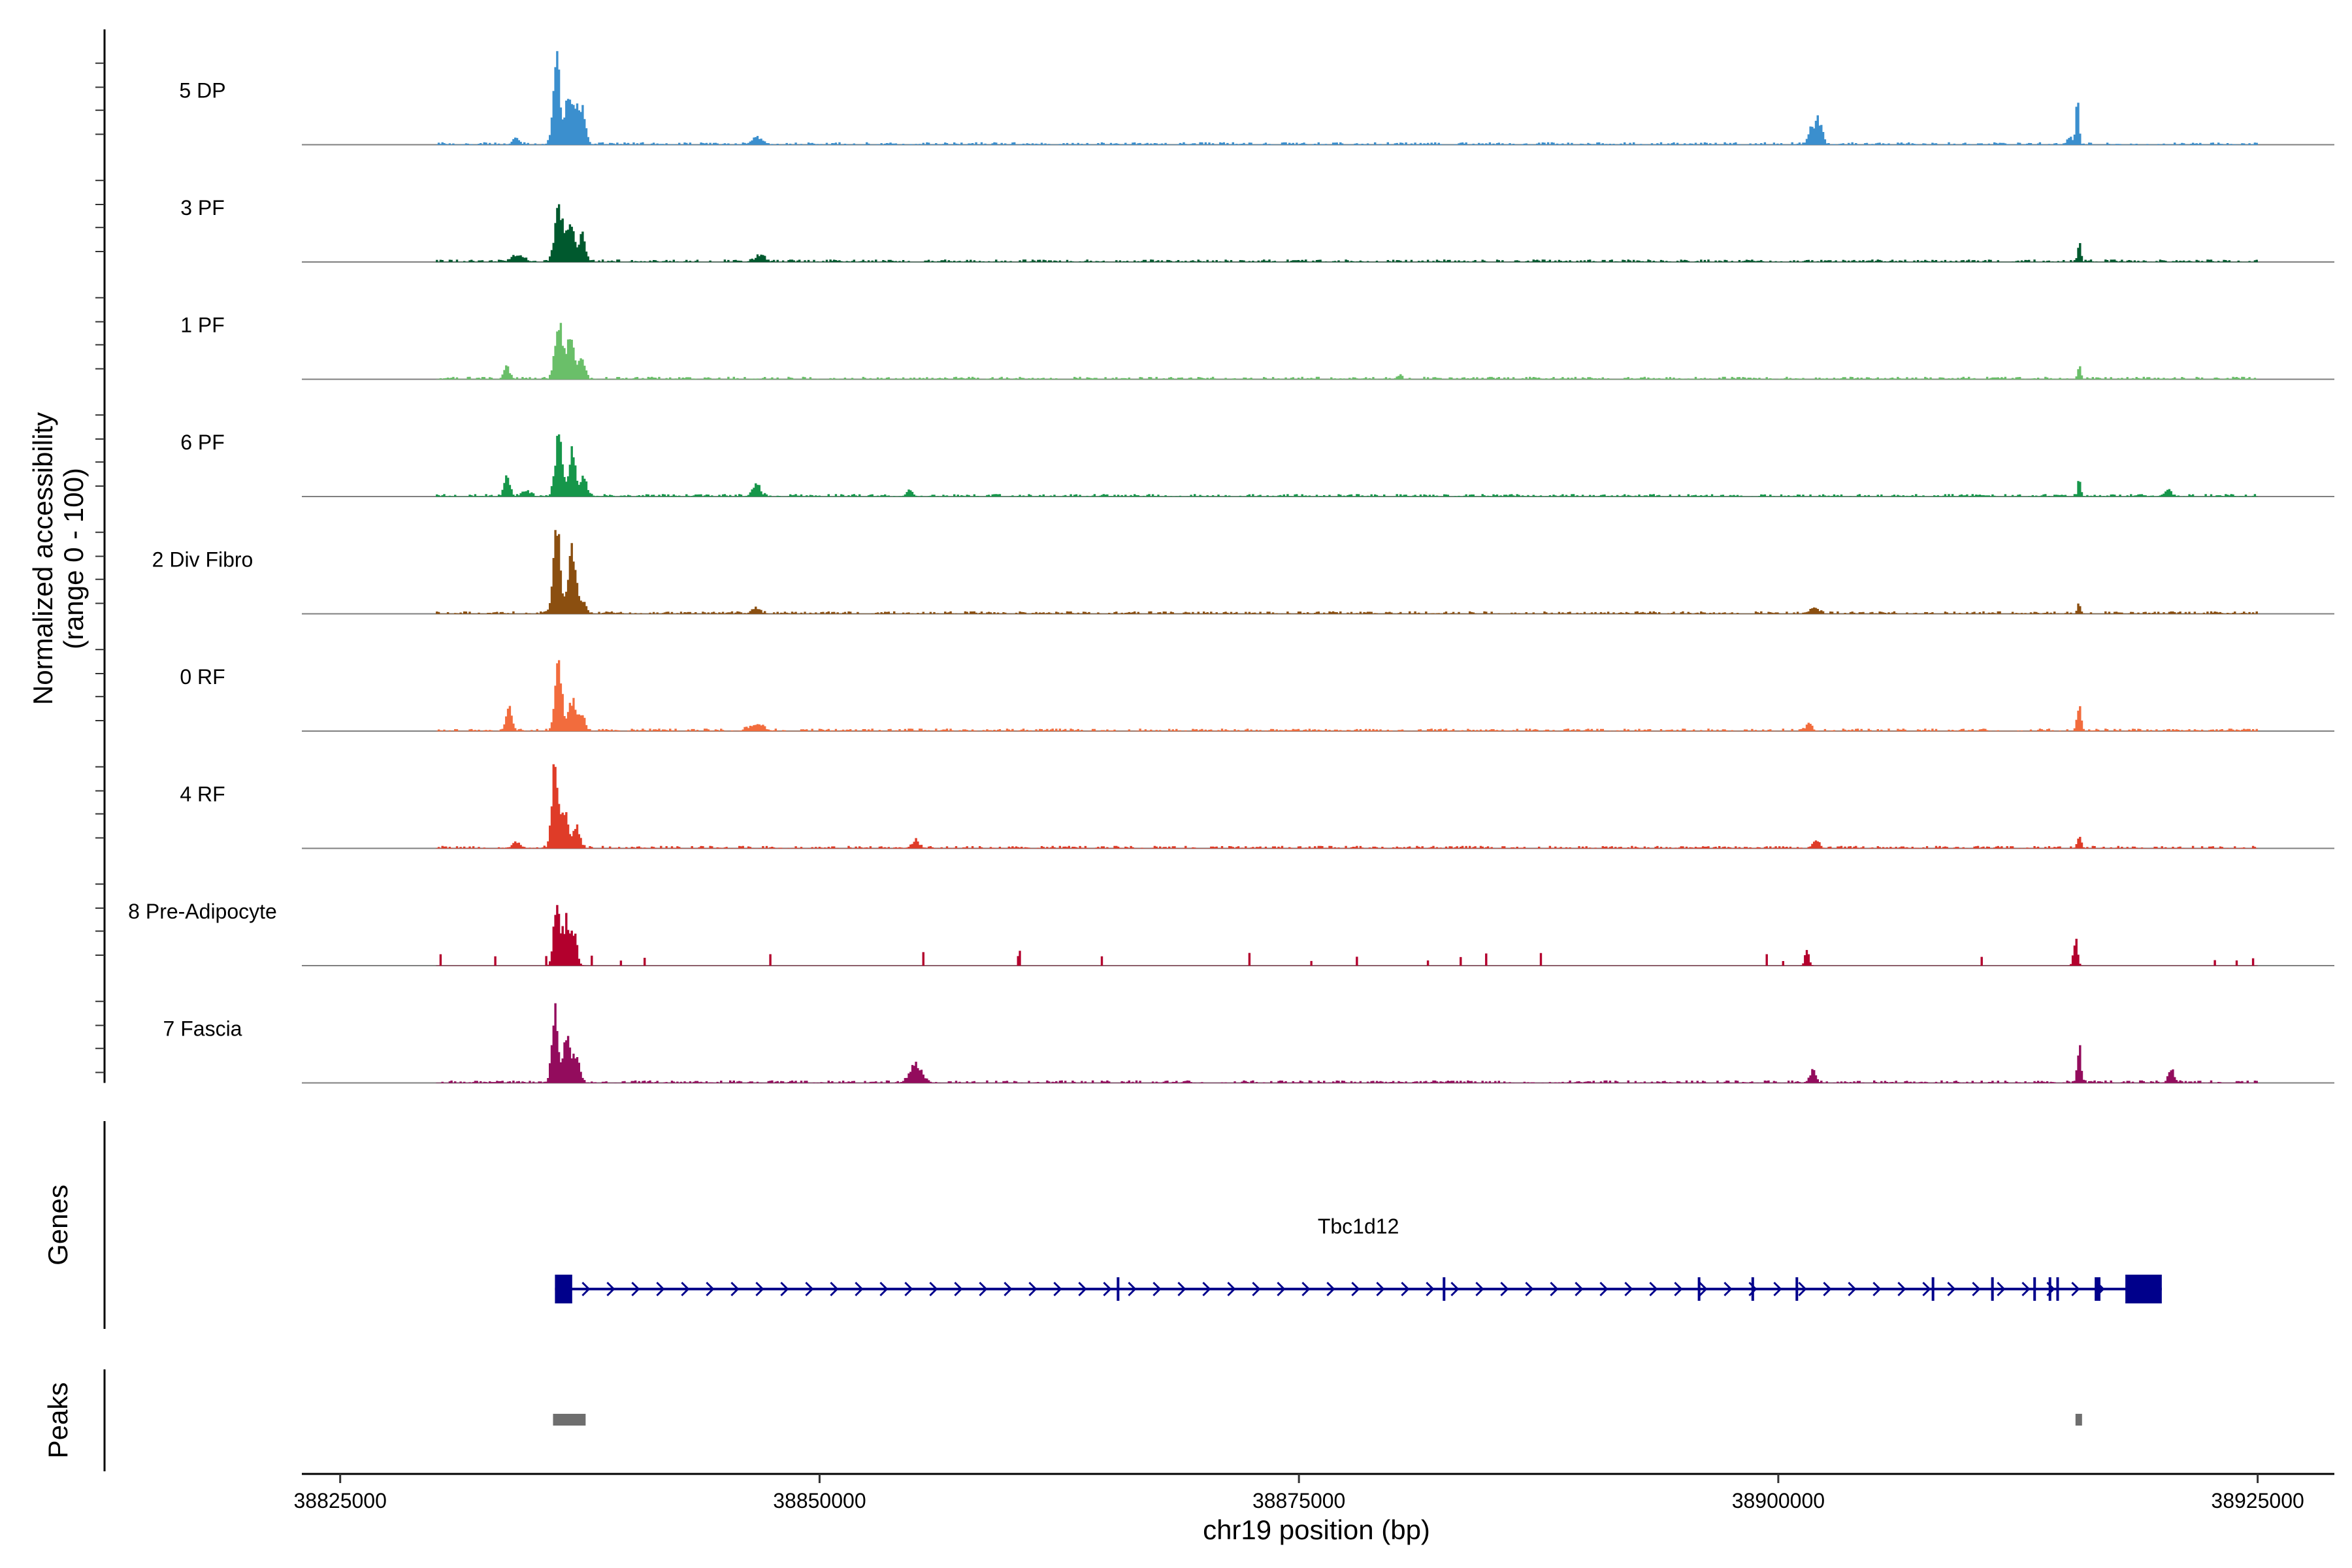 This screenshot has height=1568, width=2352. Describe the element at coordinates (57, 1420) in the screenshot. I see `peaks-panel-title: Peaks` at that location.